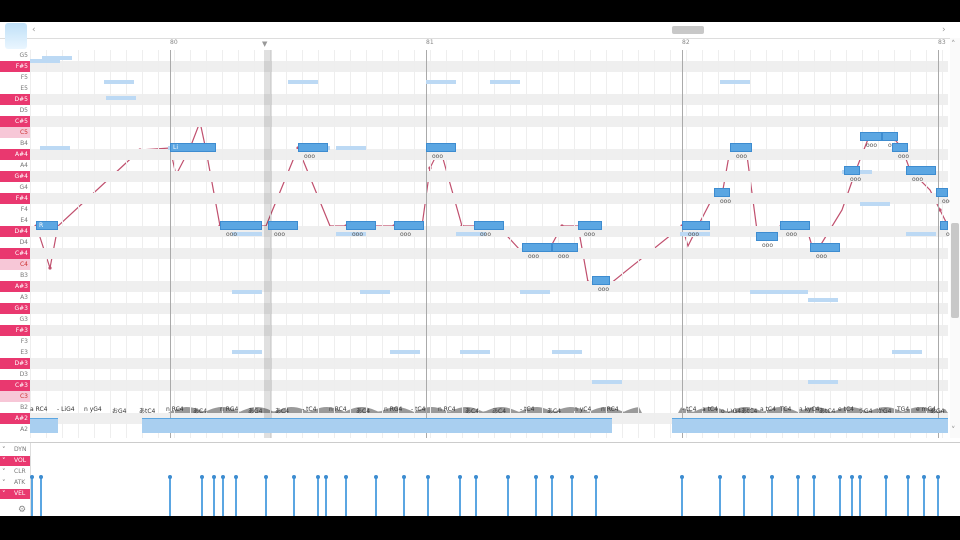 This screenshot has width=960, height=540. What do you see at coordinates (23, 187) in the screenshot?
I see `piano-key: G4` at bounding box center [23, 187].